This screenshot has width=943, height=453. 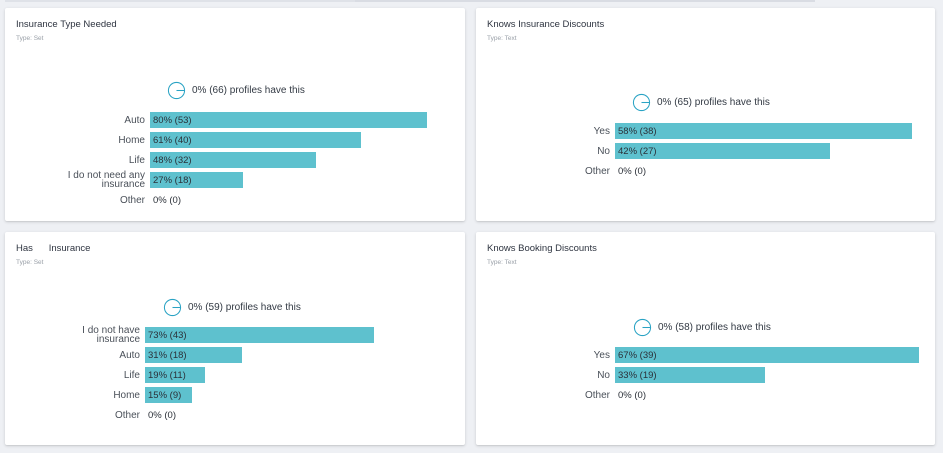 I want to click on bar-row-life: Life 48% (32), so click(x=235, y=160).